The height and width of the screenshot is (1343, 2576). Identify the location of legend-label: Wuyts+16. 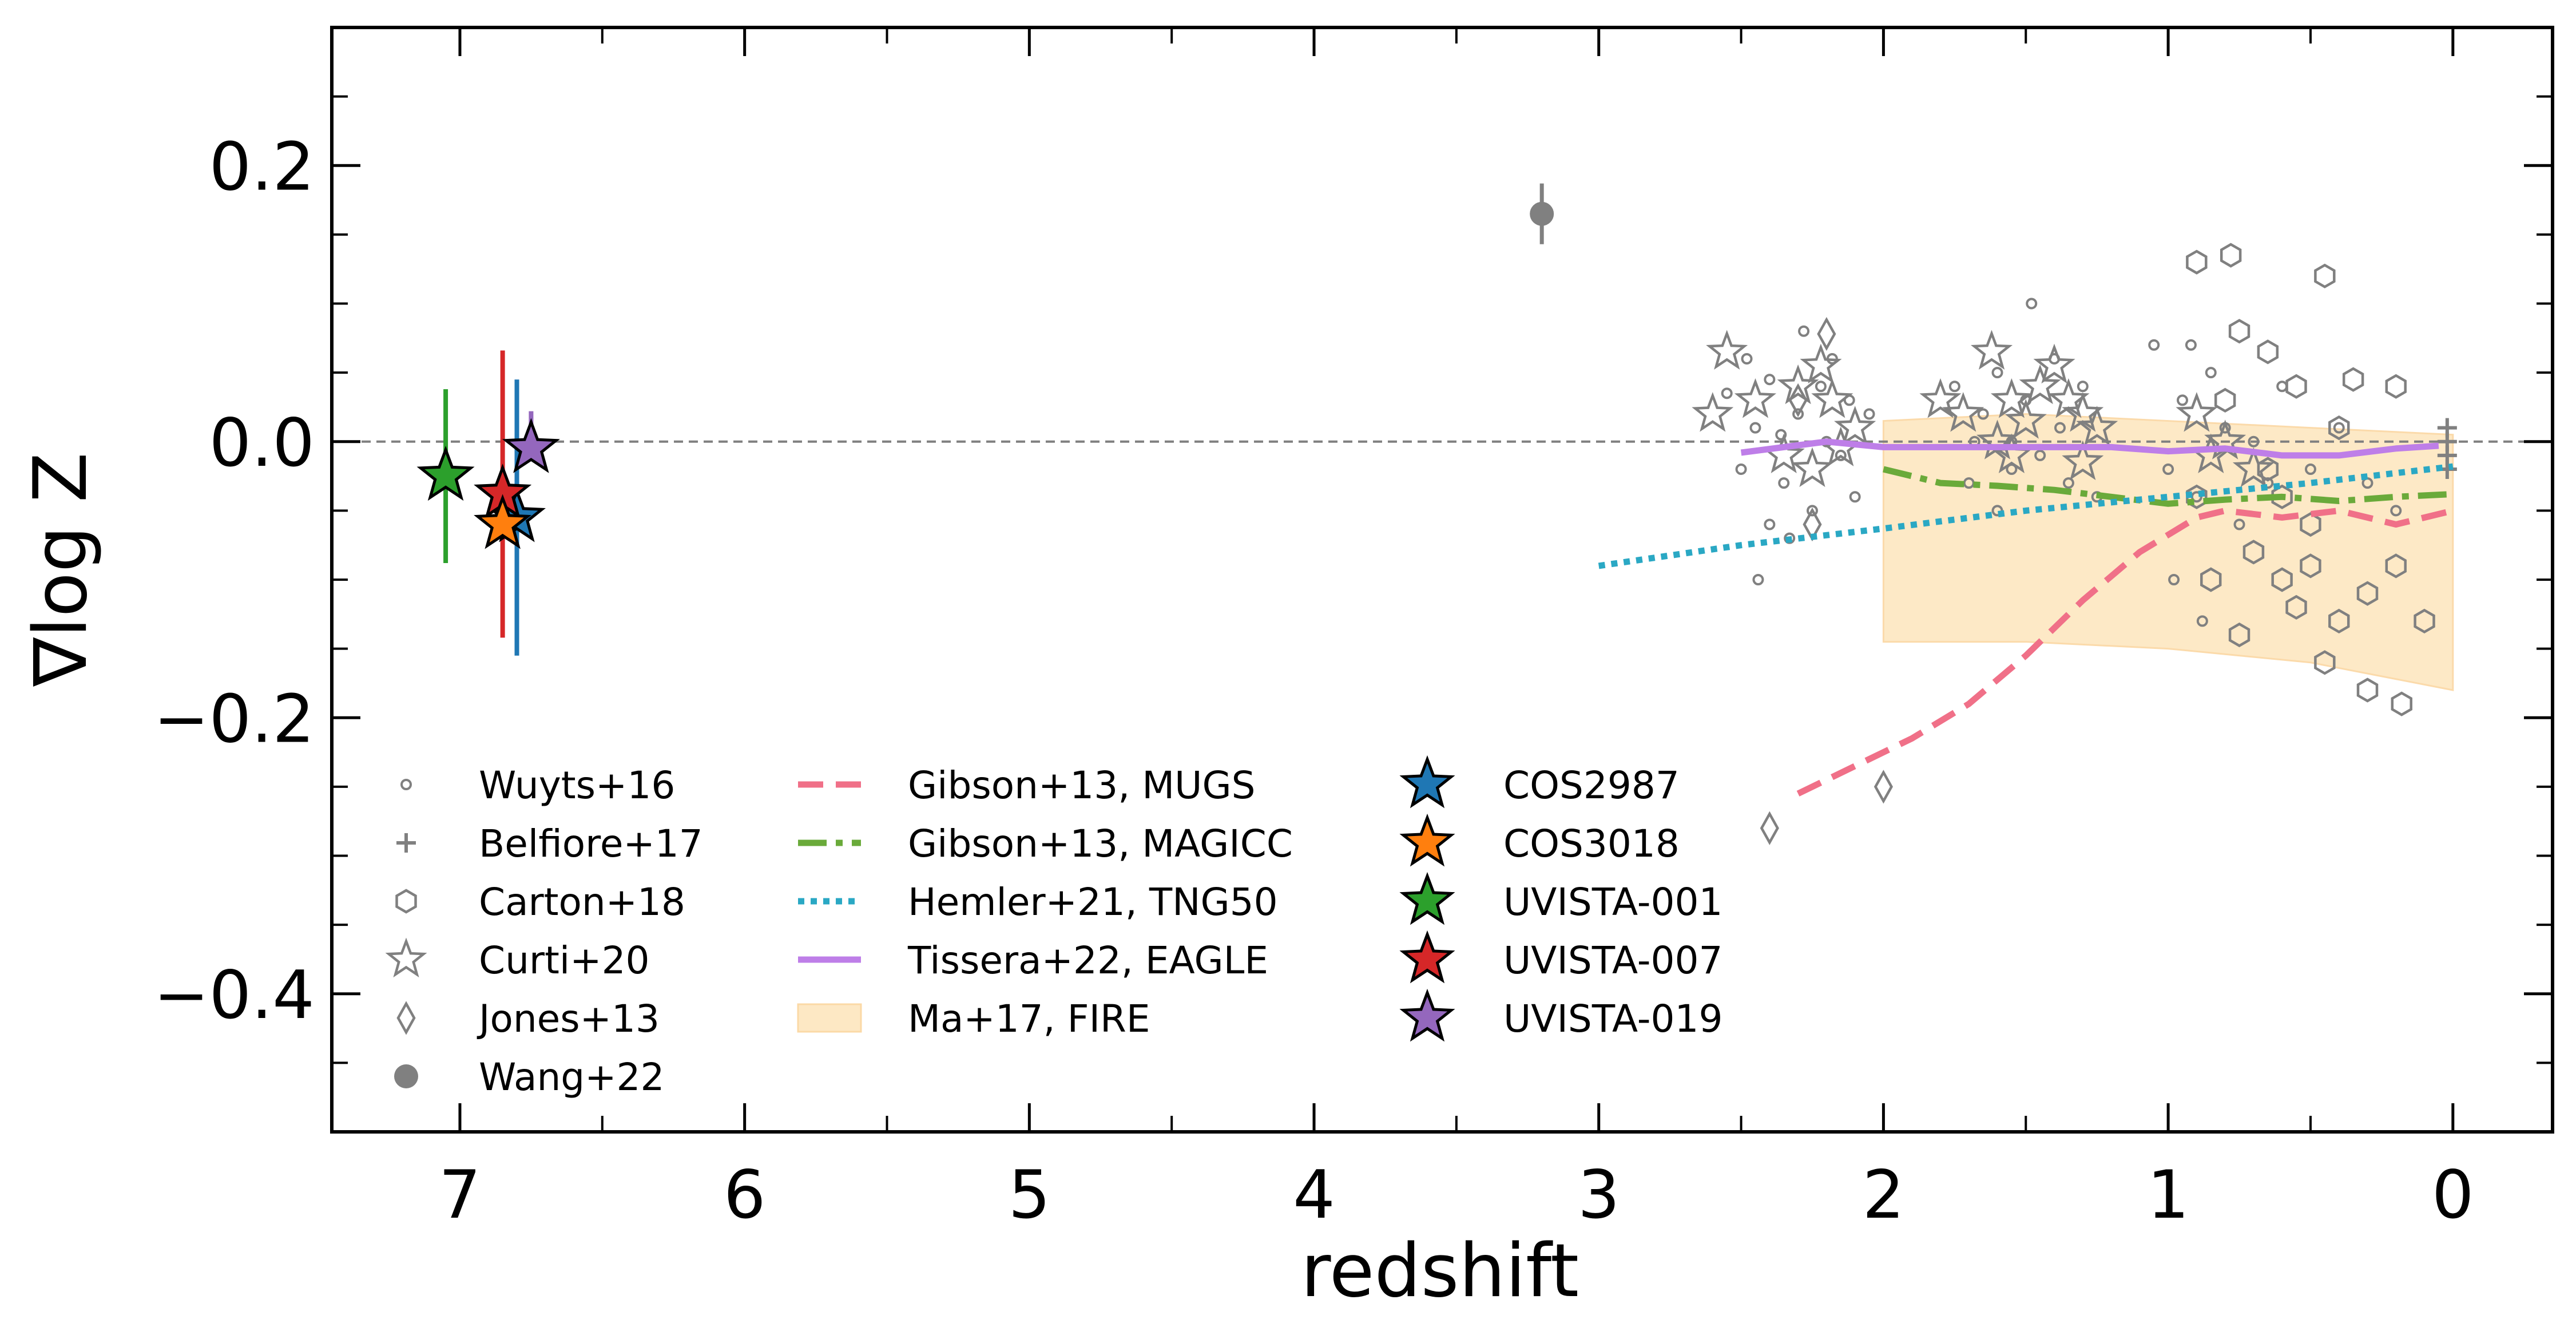
(577, 785).